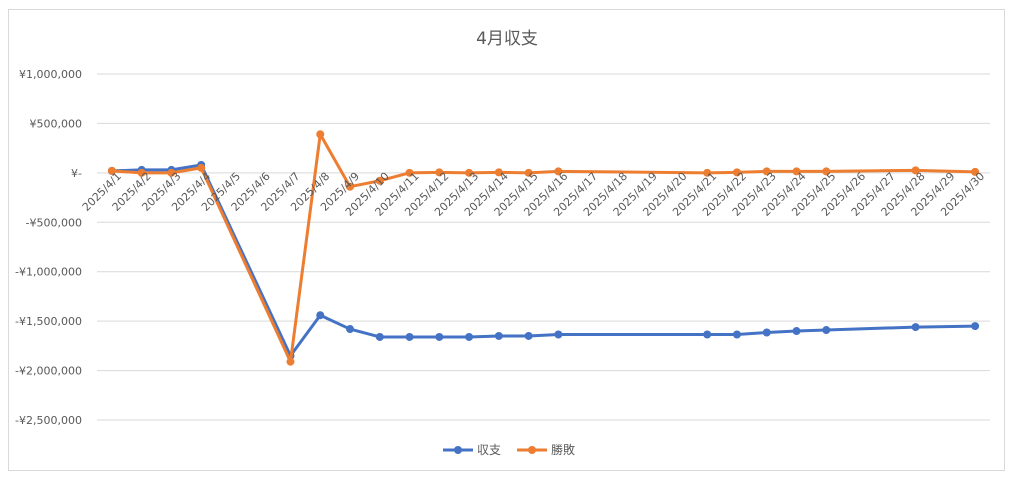 This screenshot has width=1015, height=483. Describe the element at coordinates (48, 371) in the screenshot. I see `y-tick-label: -¥2,000,000` at that location.